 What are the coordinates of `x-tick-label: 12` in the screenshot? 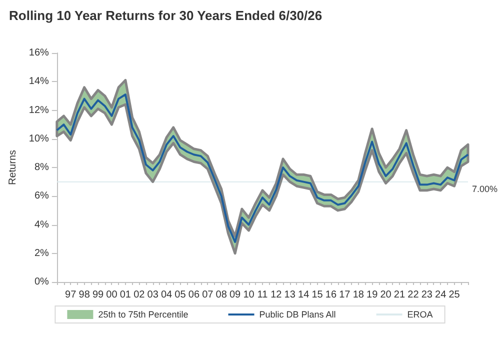 It's located at (276, 295).